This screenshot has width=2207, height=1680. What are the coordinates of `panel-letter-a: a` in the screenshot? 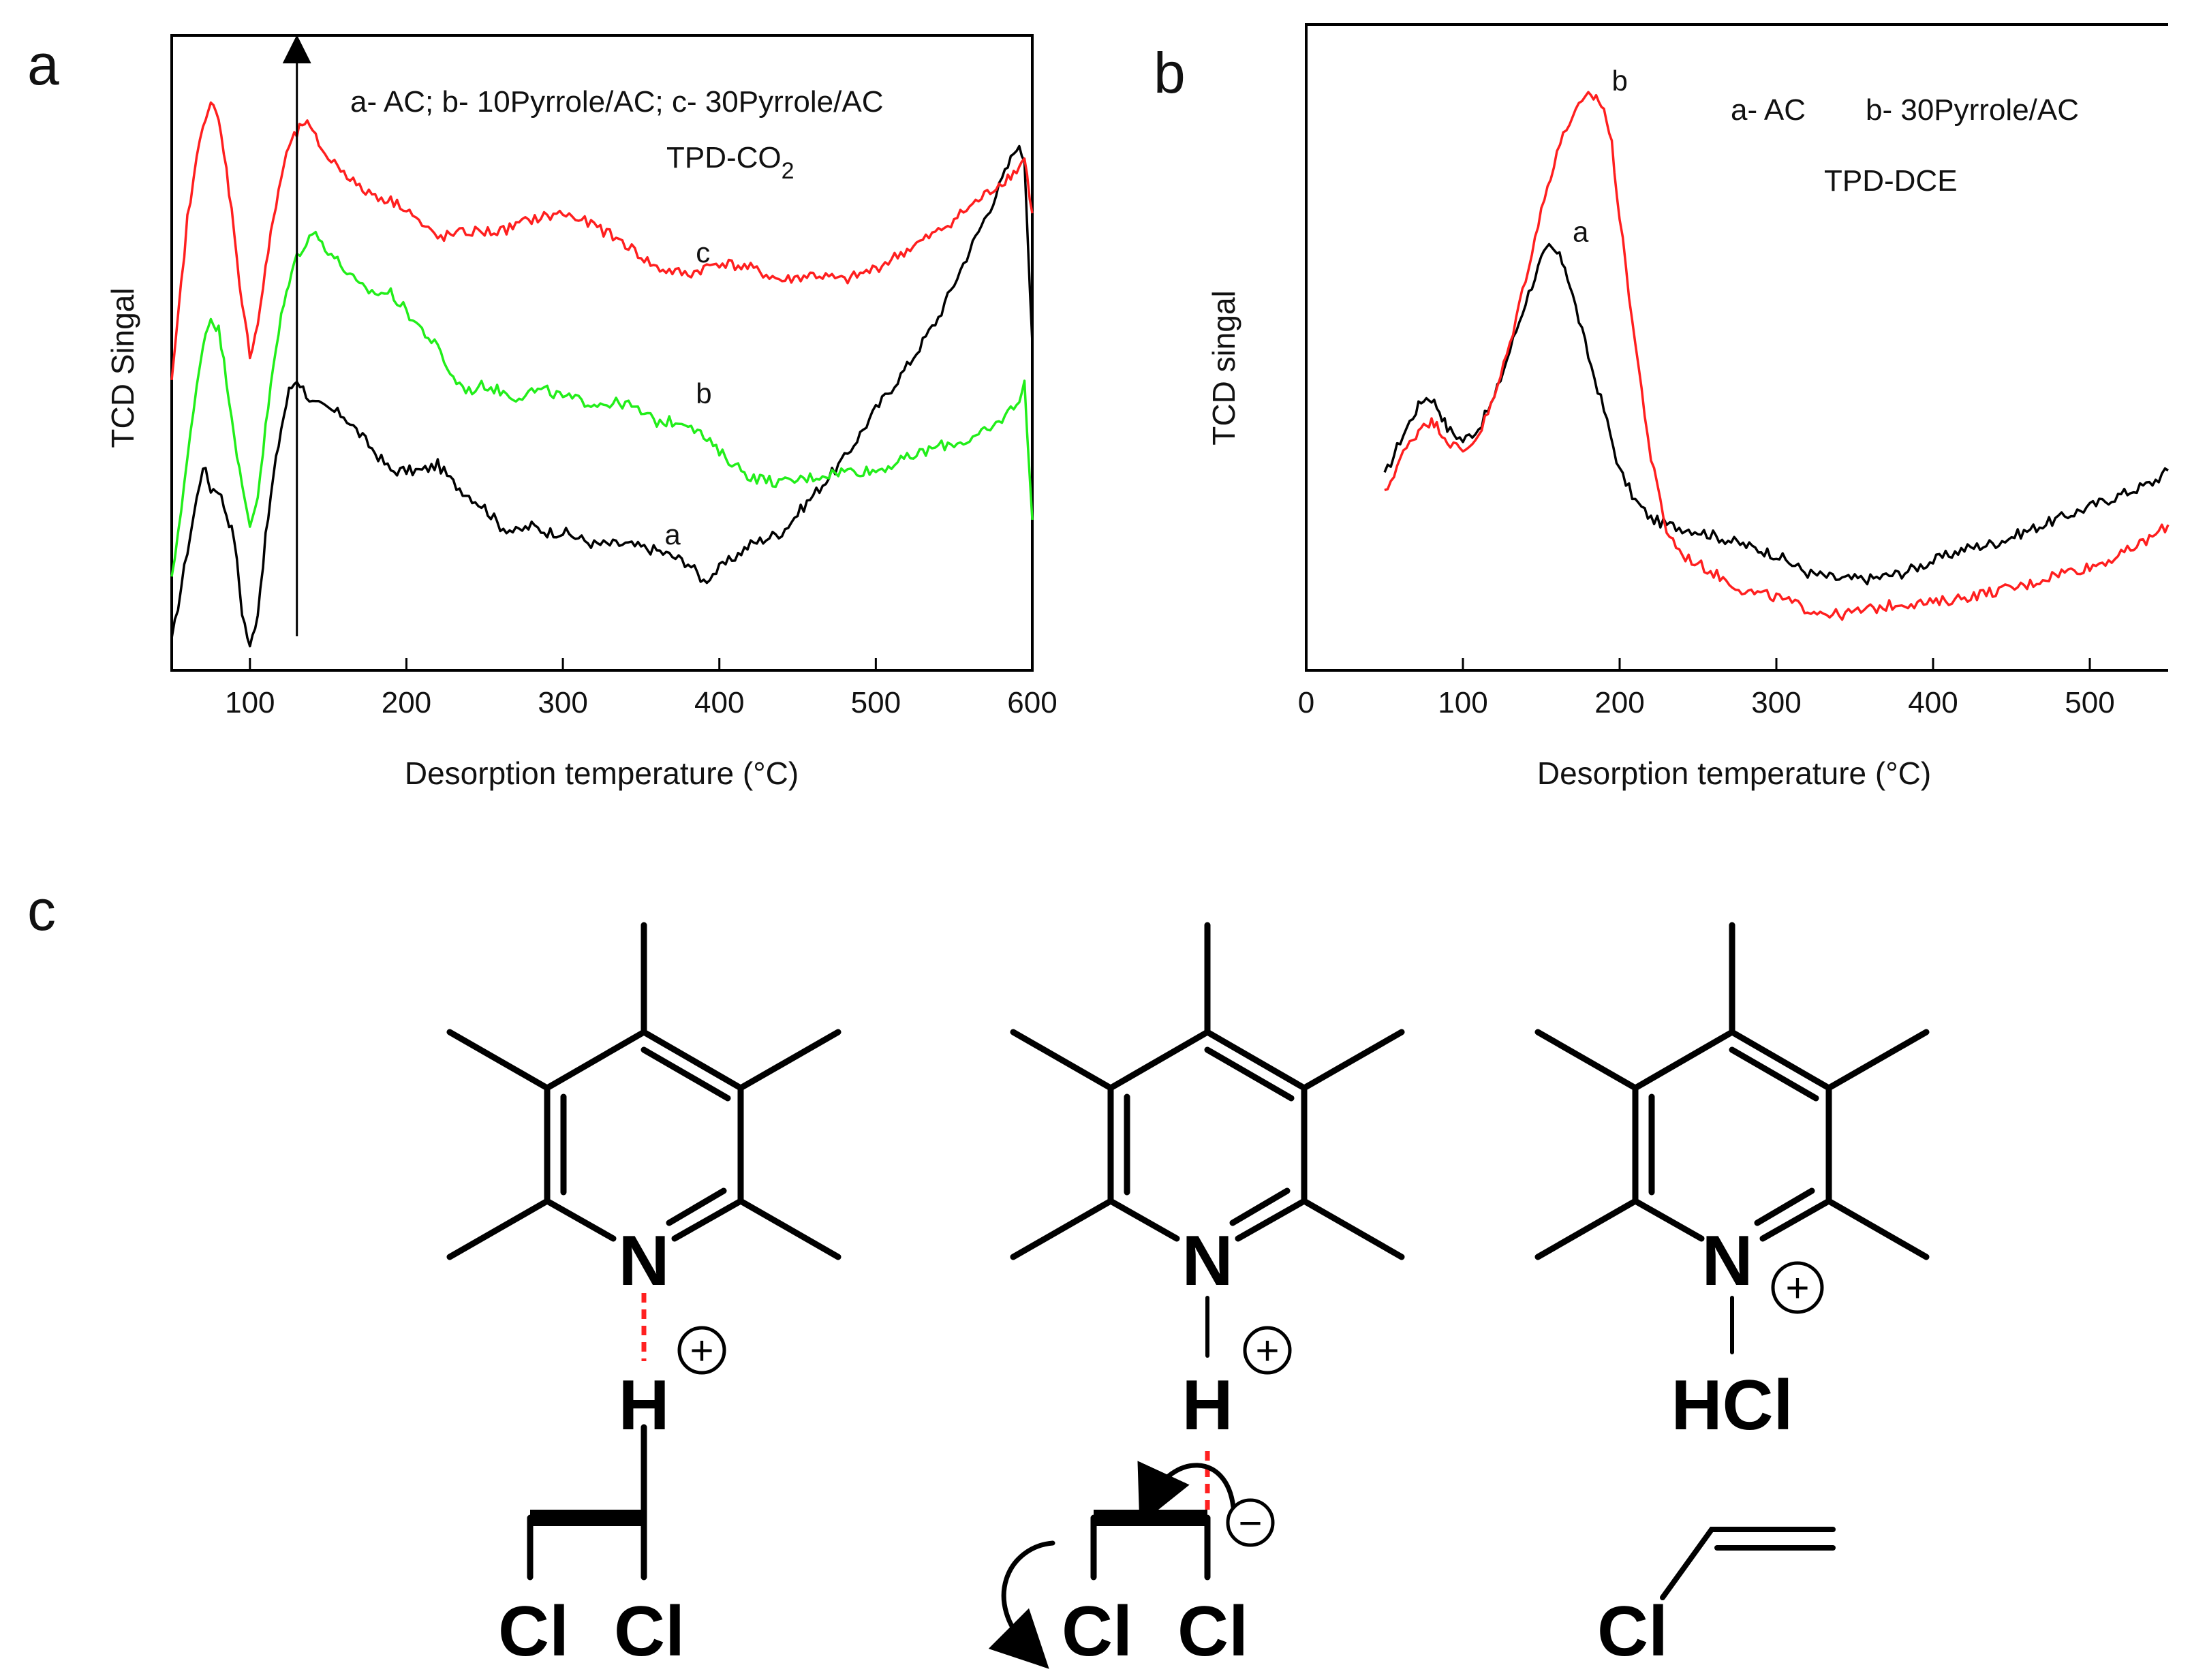 It's located at (43, 65).